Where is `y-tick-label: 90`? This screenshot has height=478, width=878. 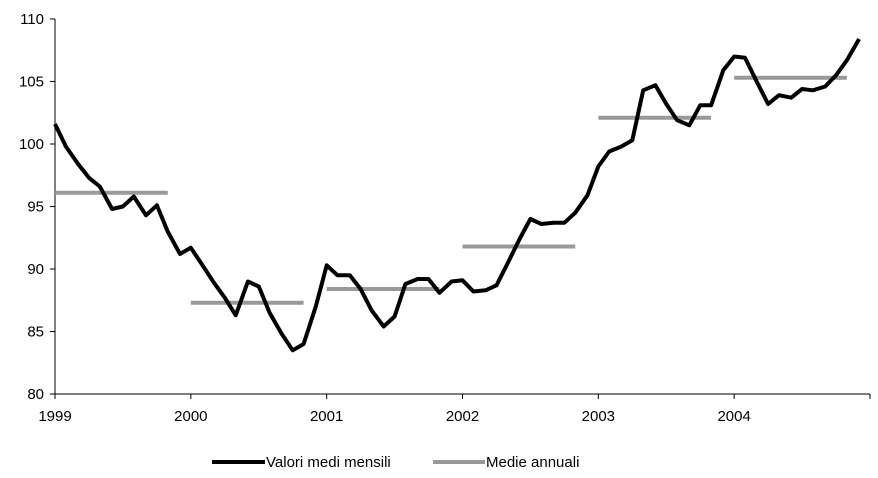
y-tick-label: 90 is located at coordinates (35, 269).